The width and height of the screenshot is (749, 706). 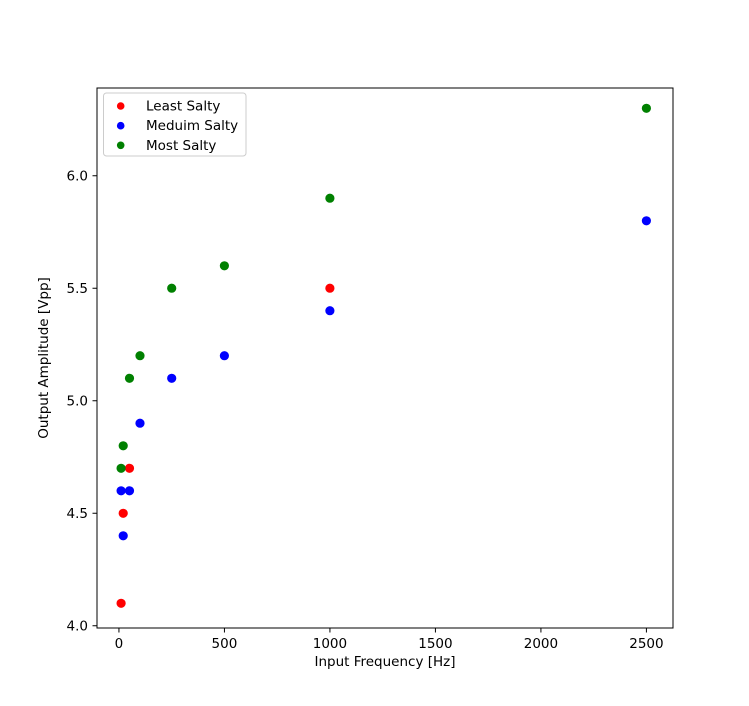 I want to click on x-tick-label: 2000, so click(x=541, y=644).